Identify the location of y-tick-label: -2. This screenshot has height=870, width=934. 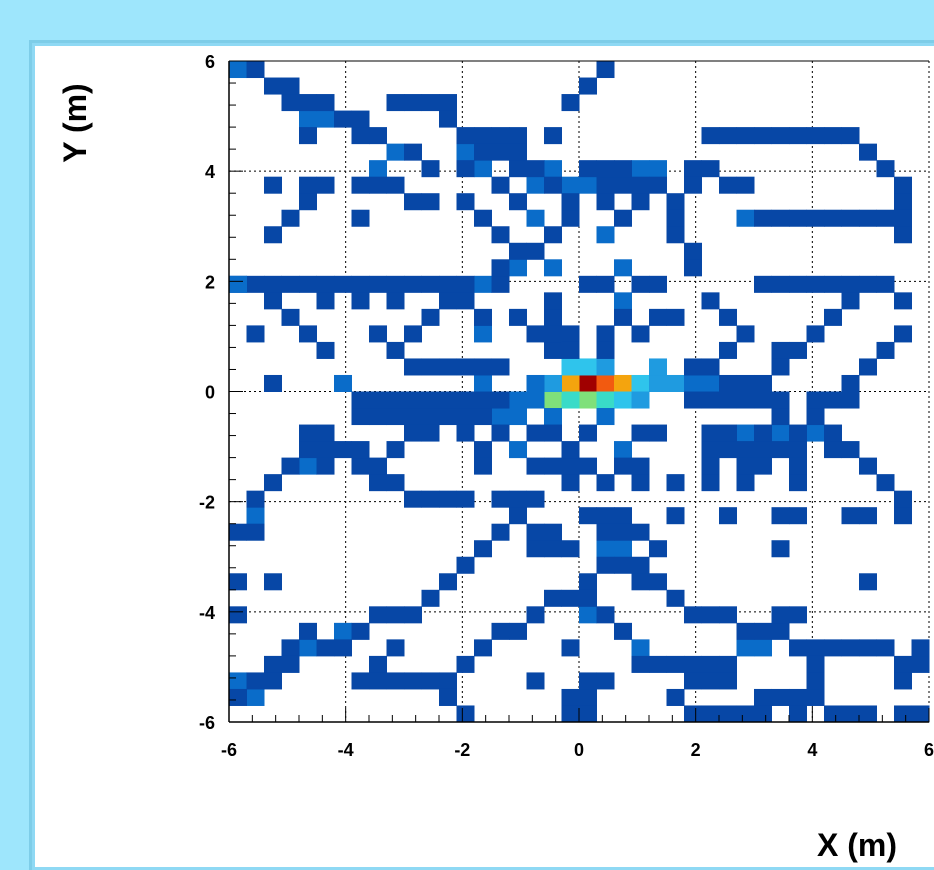
(207, 503).